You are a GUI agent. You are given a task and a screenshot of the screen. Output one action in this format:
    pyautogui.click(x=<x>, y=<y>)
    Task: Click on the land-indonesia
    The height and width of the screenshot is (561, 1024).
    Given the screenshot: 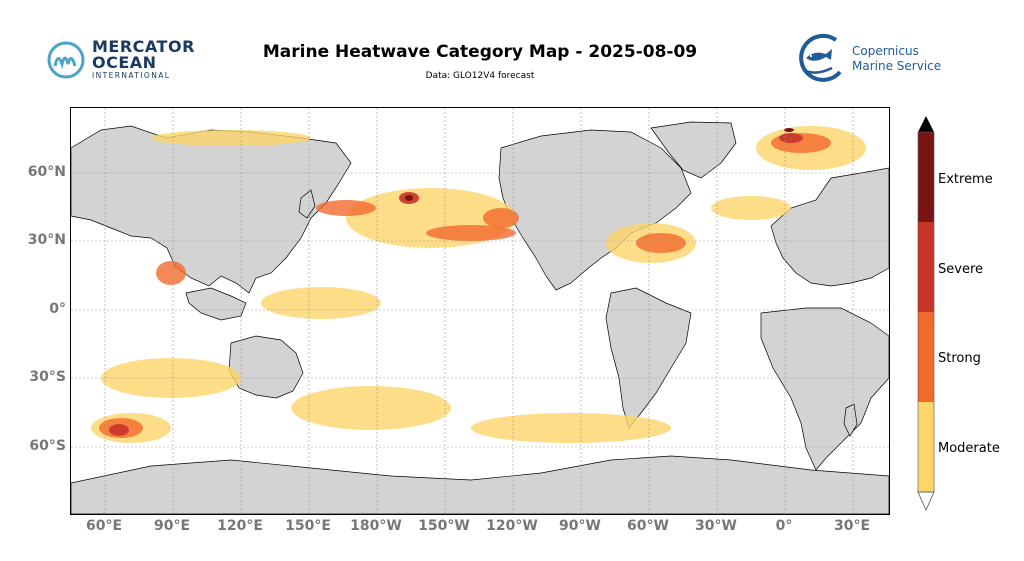 What is the action you would take?
    pyautogui.click(x=216, y=304)
    